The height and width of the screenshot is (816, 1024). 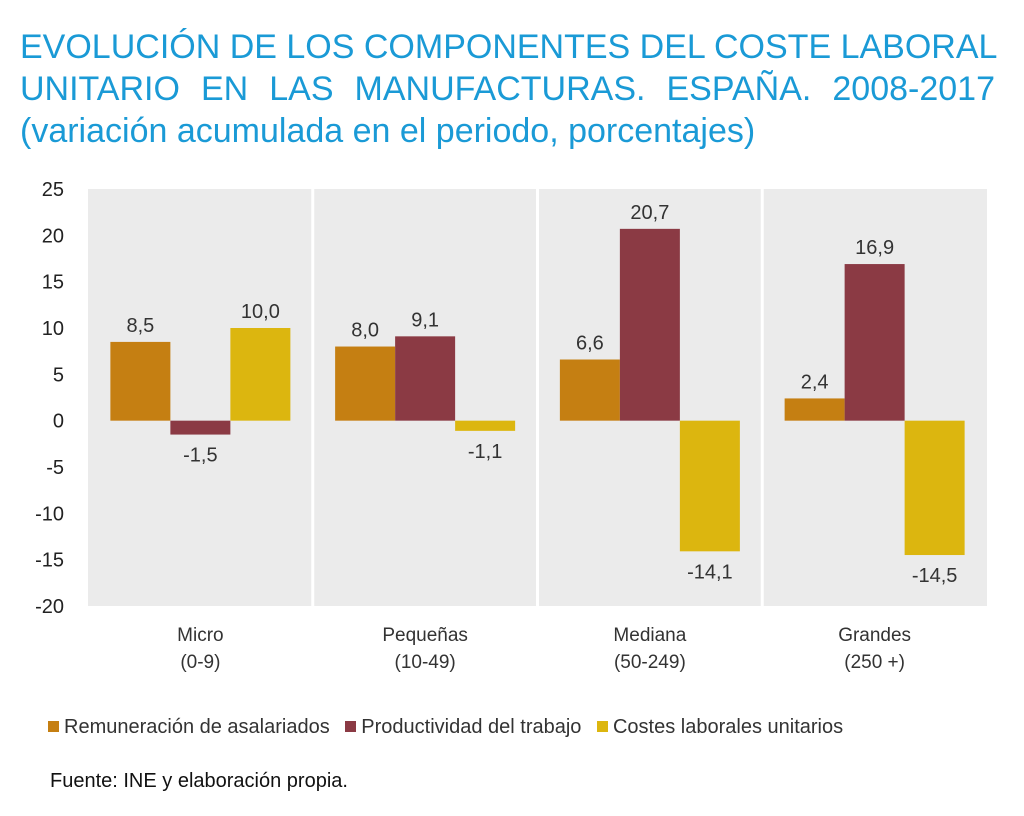 I want to click on x-category-label: Mediana, so click(x=649, y=635).